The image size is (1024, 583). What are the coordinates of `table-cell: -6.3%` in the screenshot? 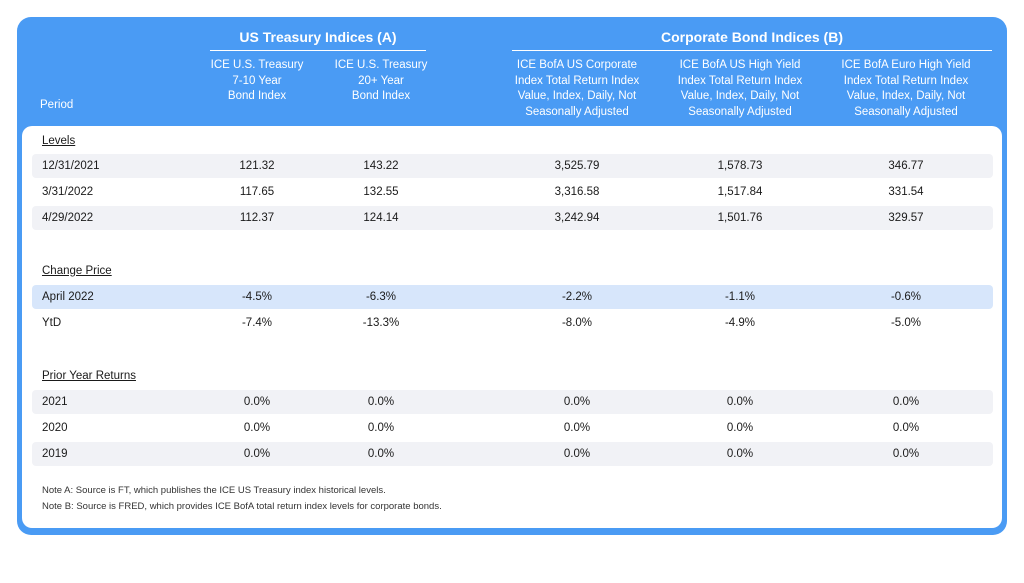 It's located at (381, 297).